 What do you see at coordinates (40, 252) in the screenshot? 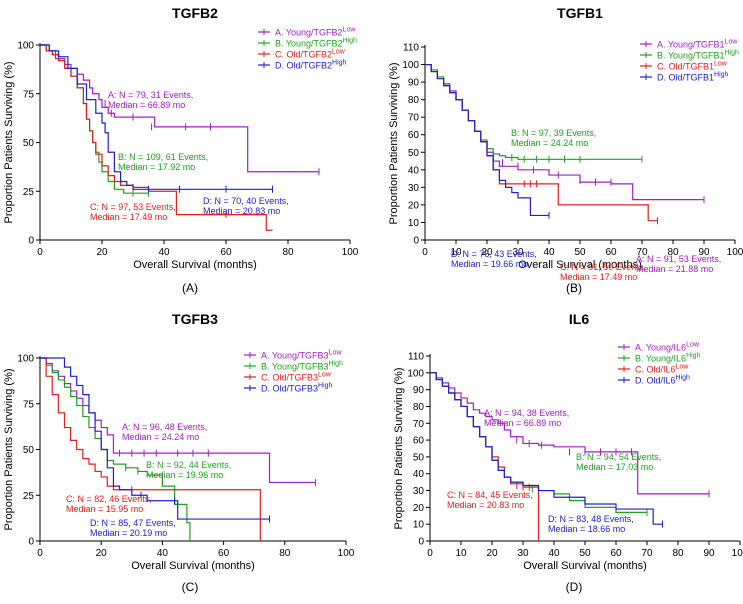
I see `x-tick-label: 0` at bounding box center [40, 252].